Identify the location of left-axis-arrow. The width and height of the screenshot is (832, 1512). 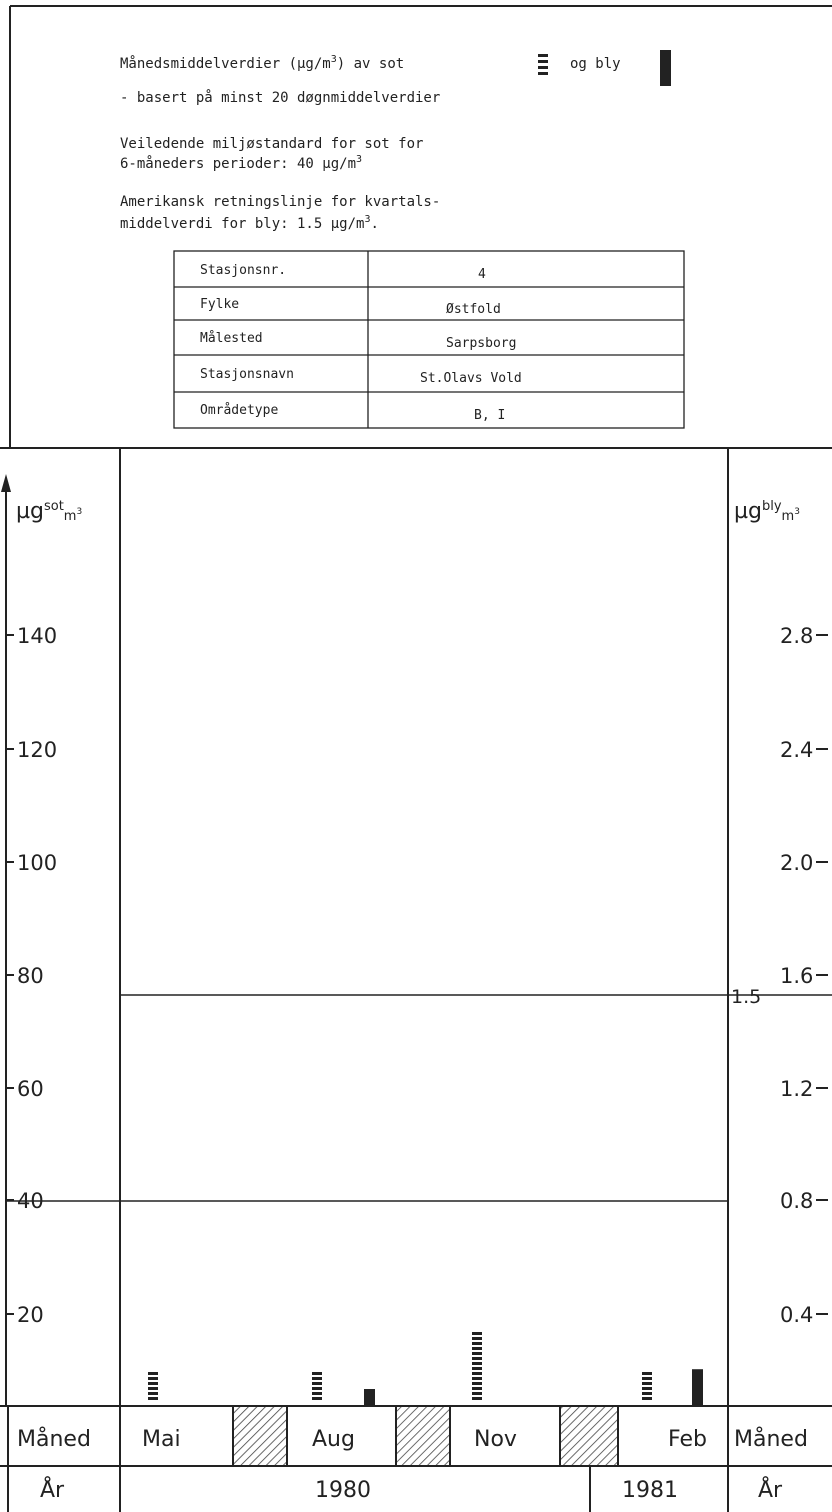
(6, 483).